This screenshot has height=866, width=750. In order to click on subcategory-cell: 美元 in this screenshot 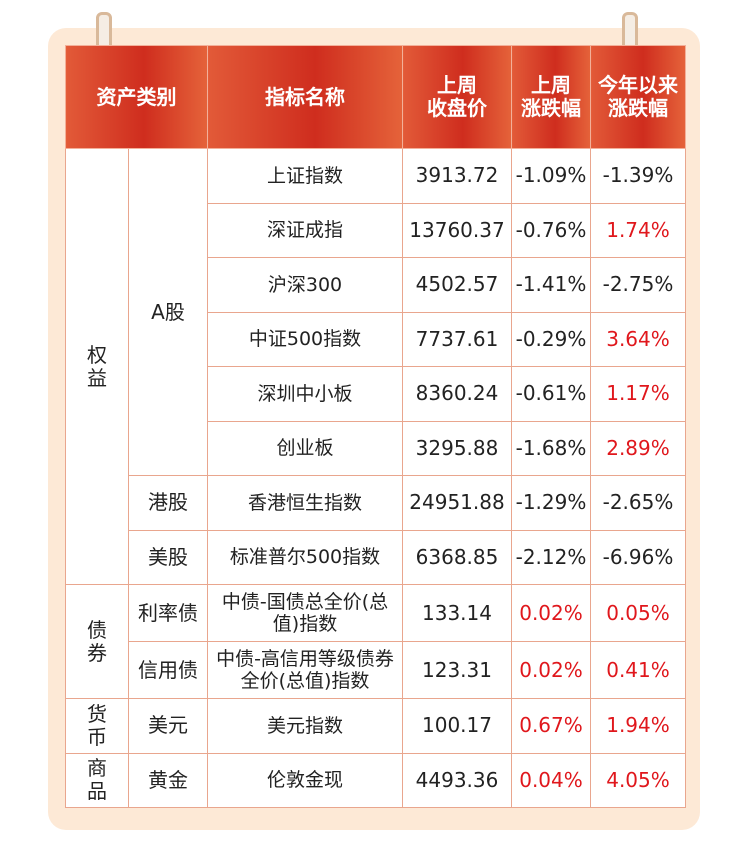, I will do `click(168, 726)`.